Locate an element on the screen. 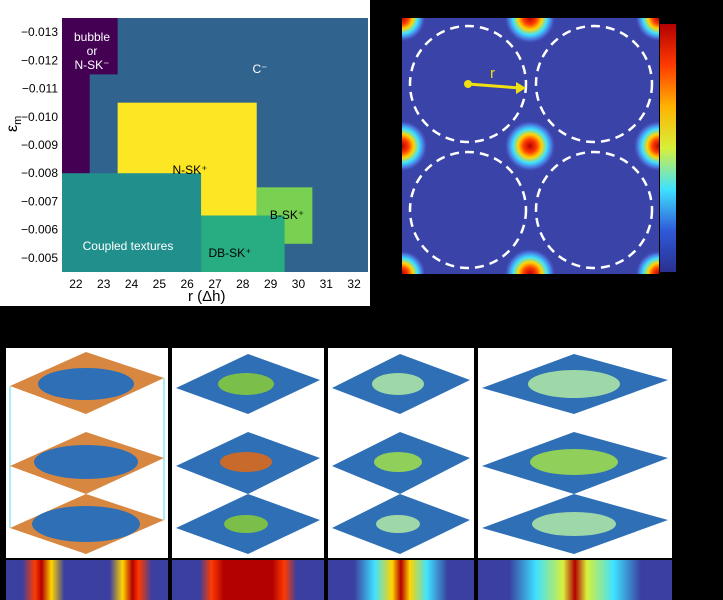 This screenshot has height=600, width=723. x-tick-label: 23 is located at coordinates (104, 284).